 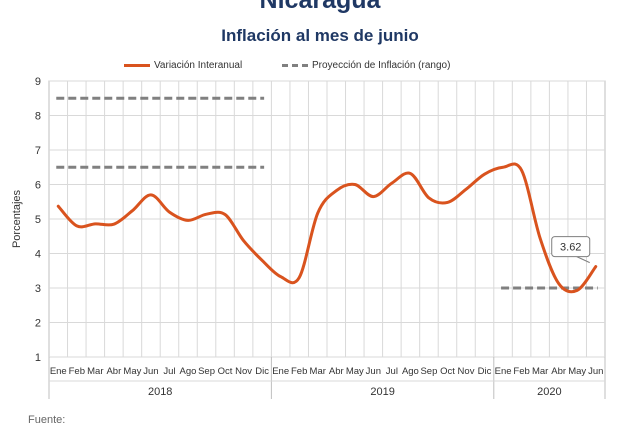 What do you see at coordinates (38, 151) in the screenshot?
I see `y-tick-label: 7` at bounding box center [38, 151].